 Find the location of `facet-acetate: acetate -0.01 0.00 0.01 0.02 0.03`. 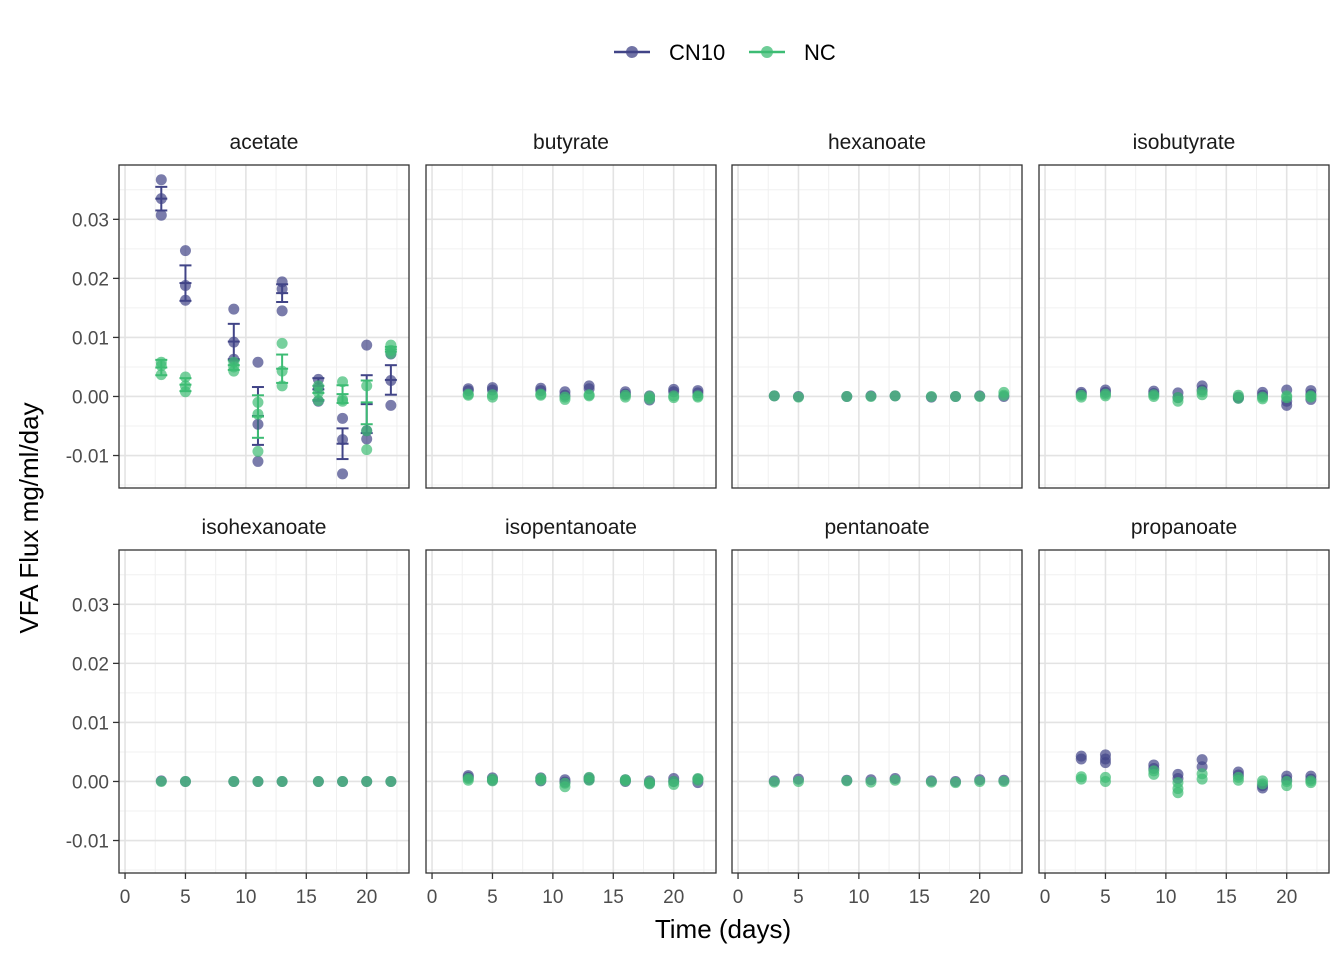

facet-acetate: acetate -0.01 0.00 0.01 0.02 0.03 is located at coordinates (238, 310).